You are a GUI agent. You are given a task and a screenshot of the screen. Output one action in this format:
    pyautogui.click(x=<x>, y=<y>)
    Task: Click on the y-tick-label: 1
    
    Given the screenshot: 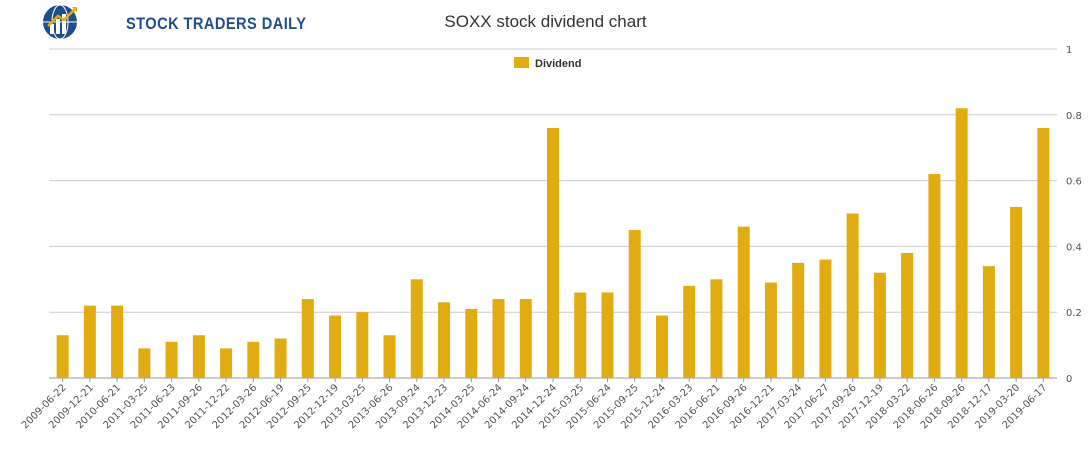 What is the action you would take?
    pyautogui.click(x=1069, y=50)
    